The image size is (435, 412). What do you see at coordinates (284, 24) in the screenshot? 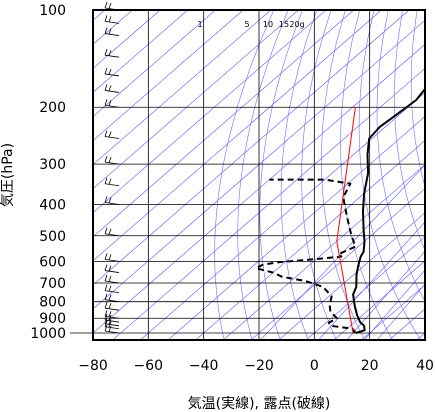
I see `mixing-ratio-label: 15` at bounding box center [284, 24].